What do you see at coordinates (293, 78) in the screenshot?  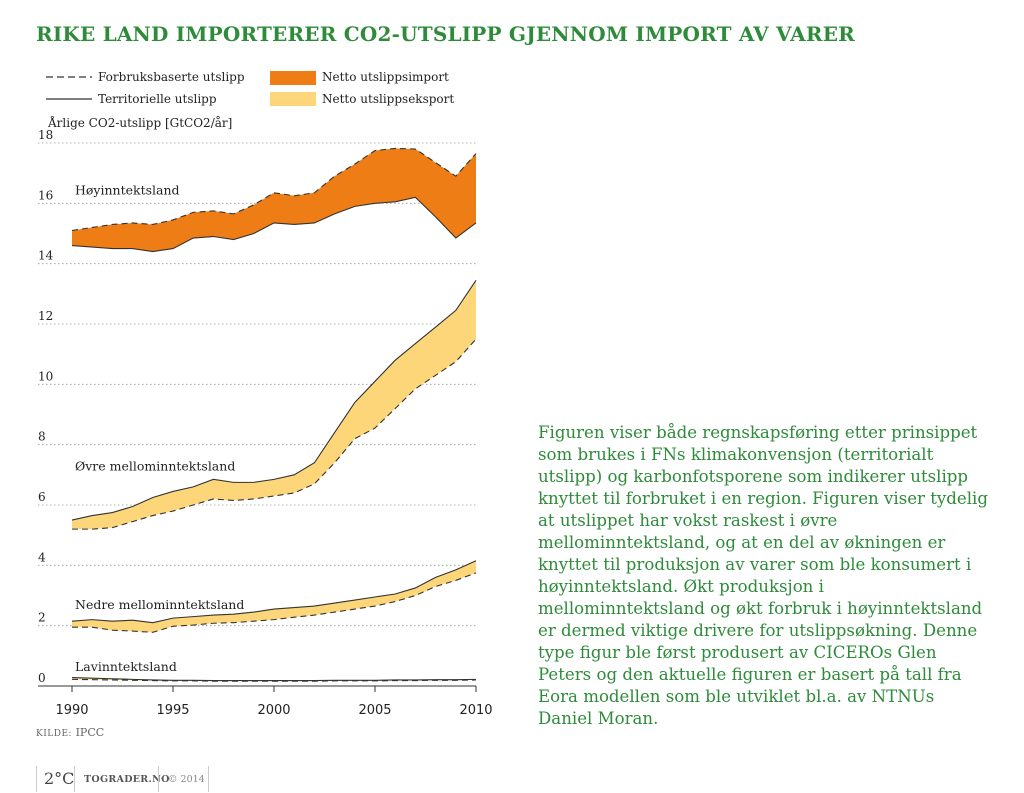 I see `legend-import-swatch-icon` at bounding box center [293, 78].